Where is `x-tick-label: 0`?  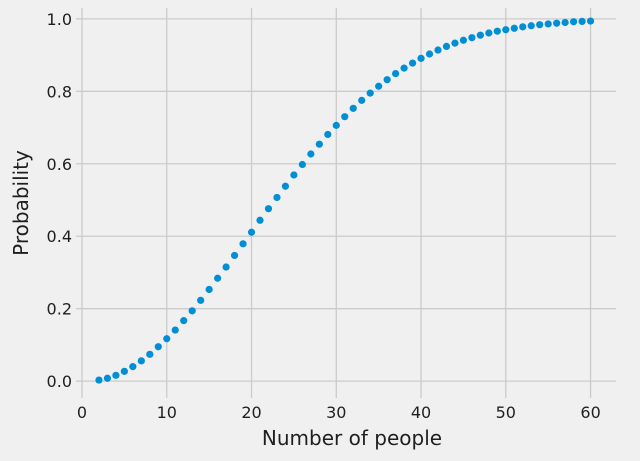
x-tick-label: 0 is located at coordinates (82, 412).